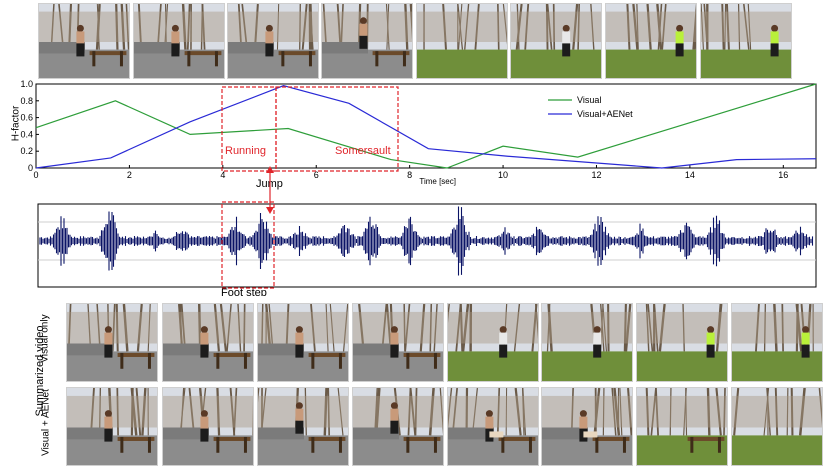 Image resolution: width=830 pixels, height=471 pixels. What do you see at coordinates (26, 84) in the screenshot?
I see `y-tick-label: 1.0` at bounding box center [26, 84].